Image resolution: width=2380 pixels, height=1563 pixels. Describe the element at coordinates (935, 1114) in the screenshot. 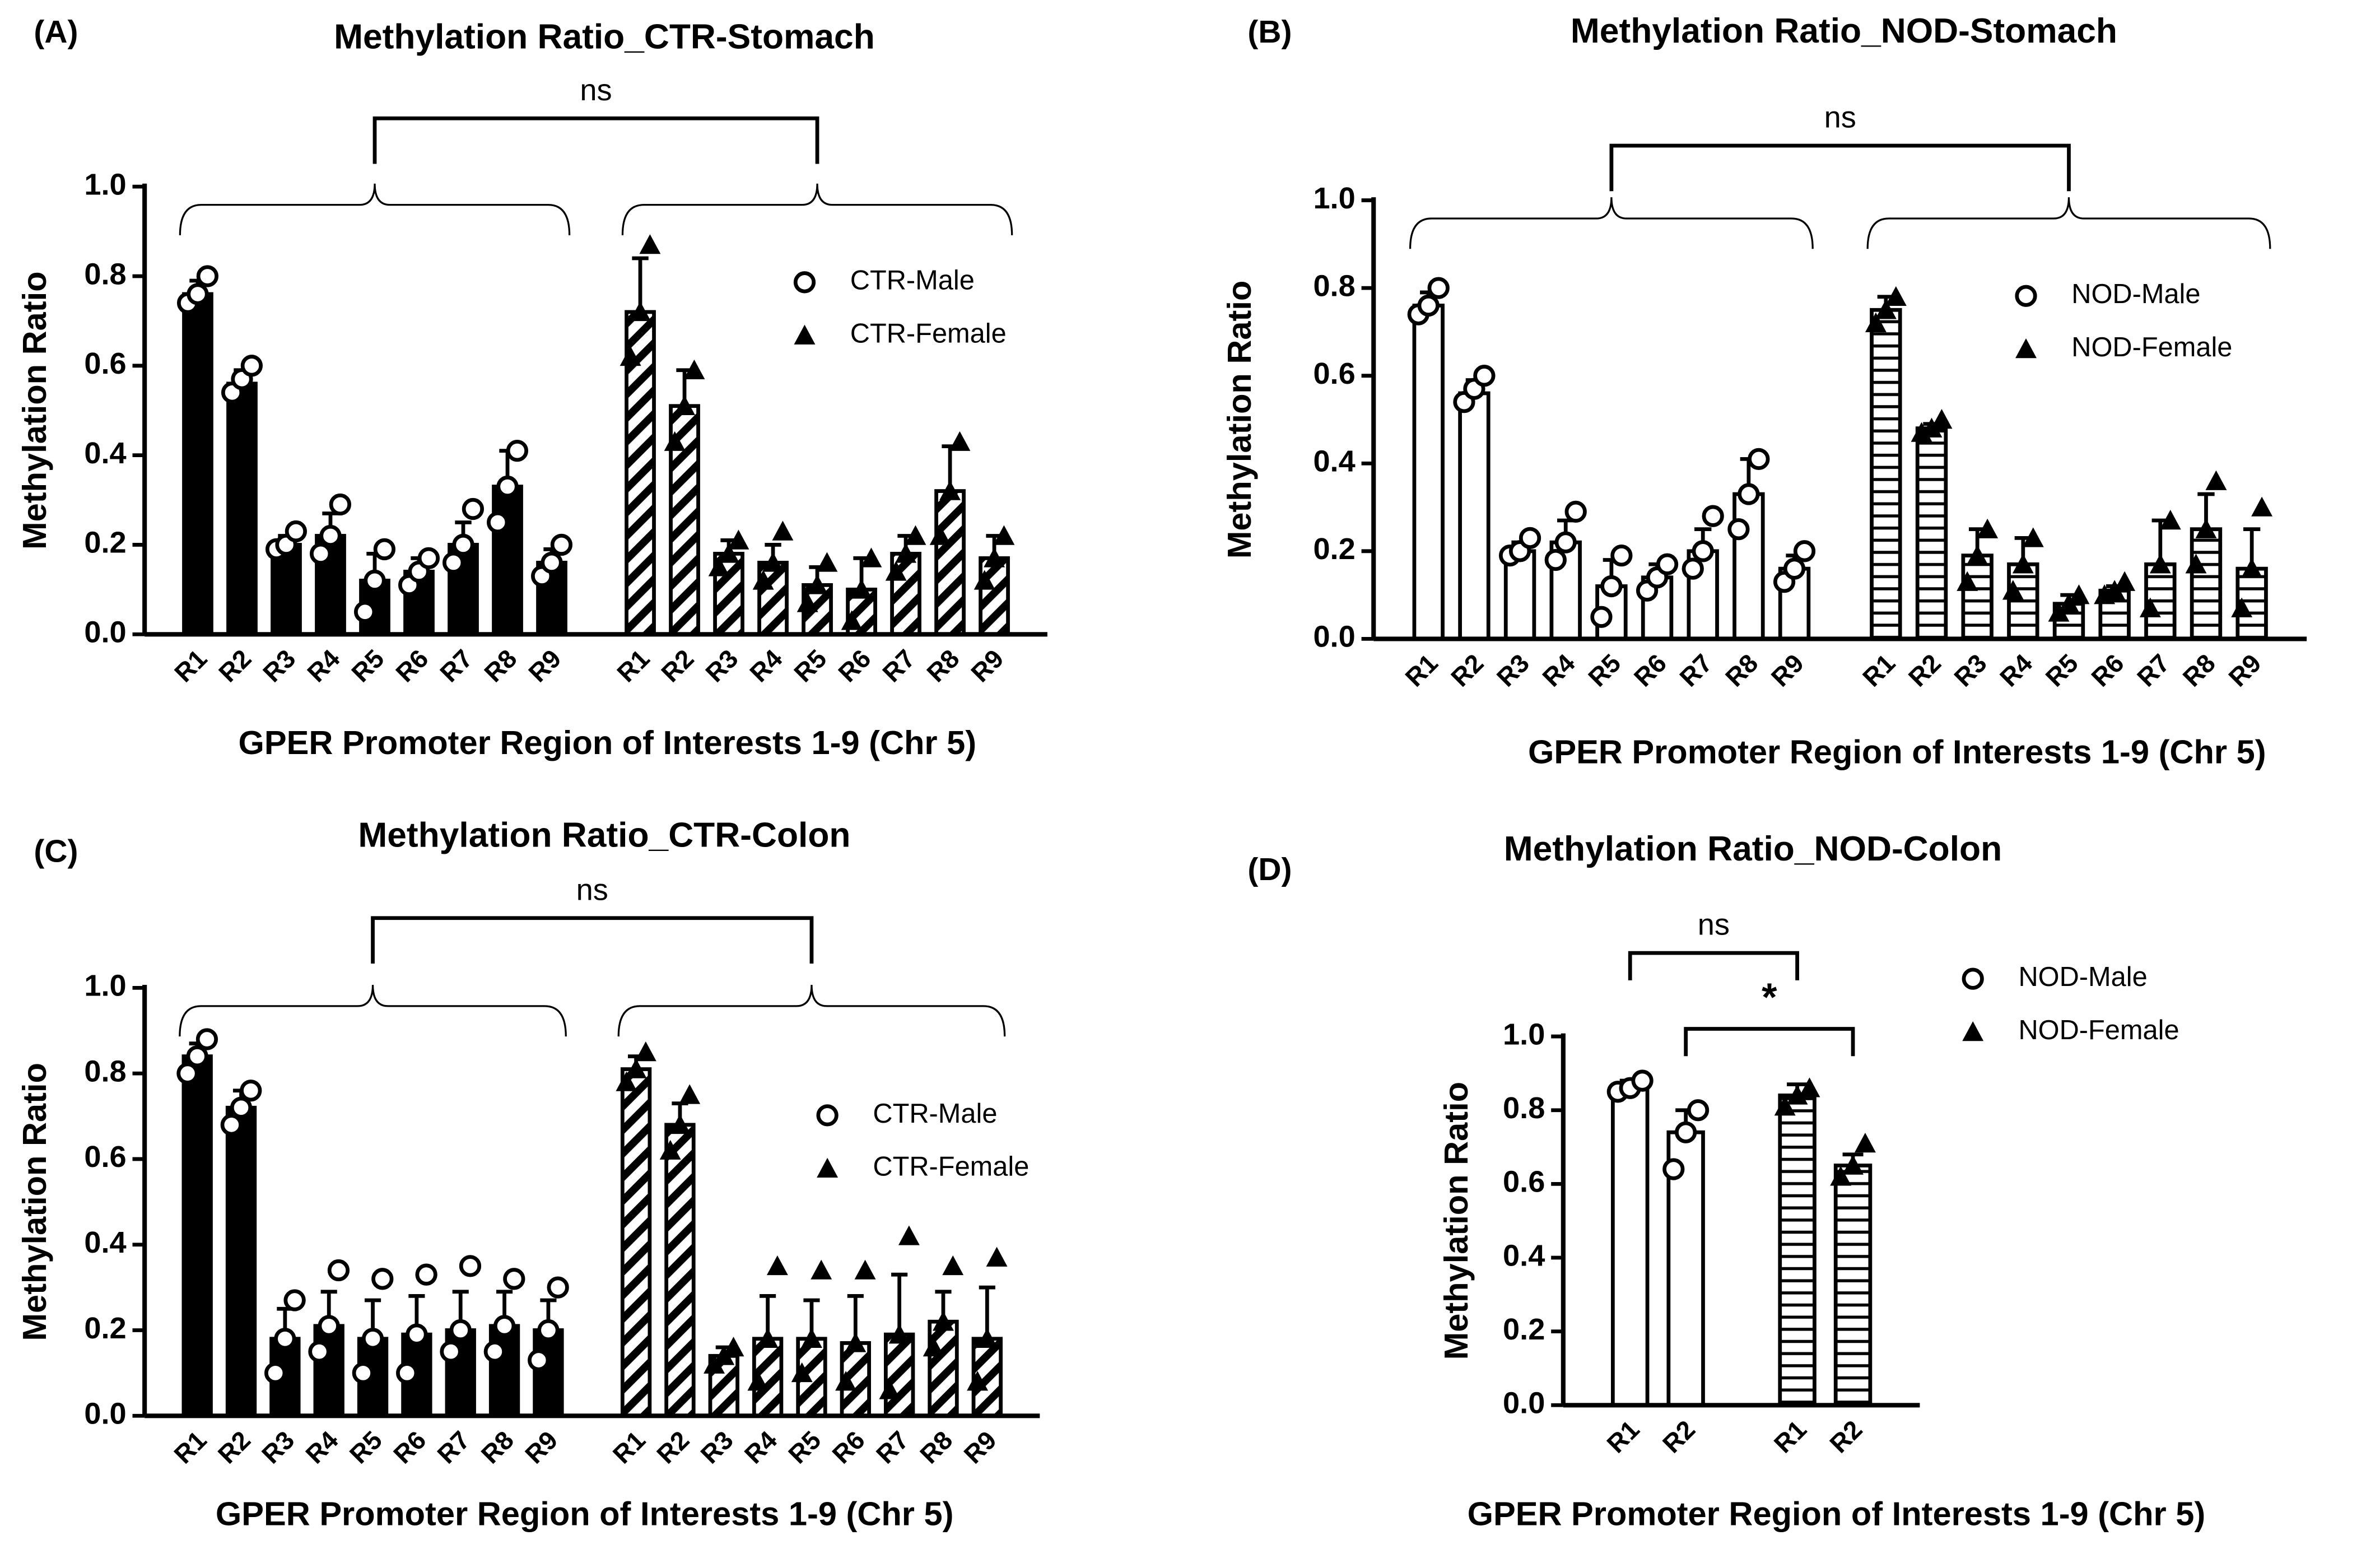

I see `legend-label: CTR-Male` at that location.